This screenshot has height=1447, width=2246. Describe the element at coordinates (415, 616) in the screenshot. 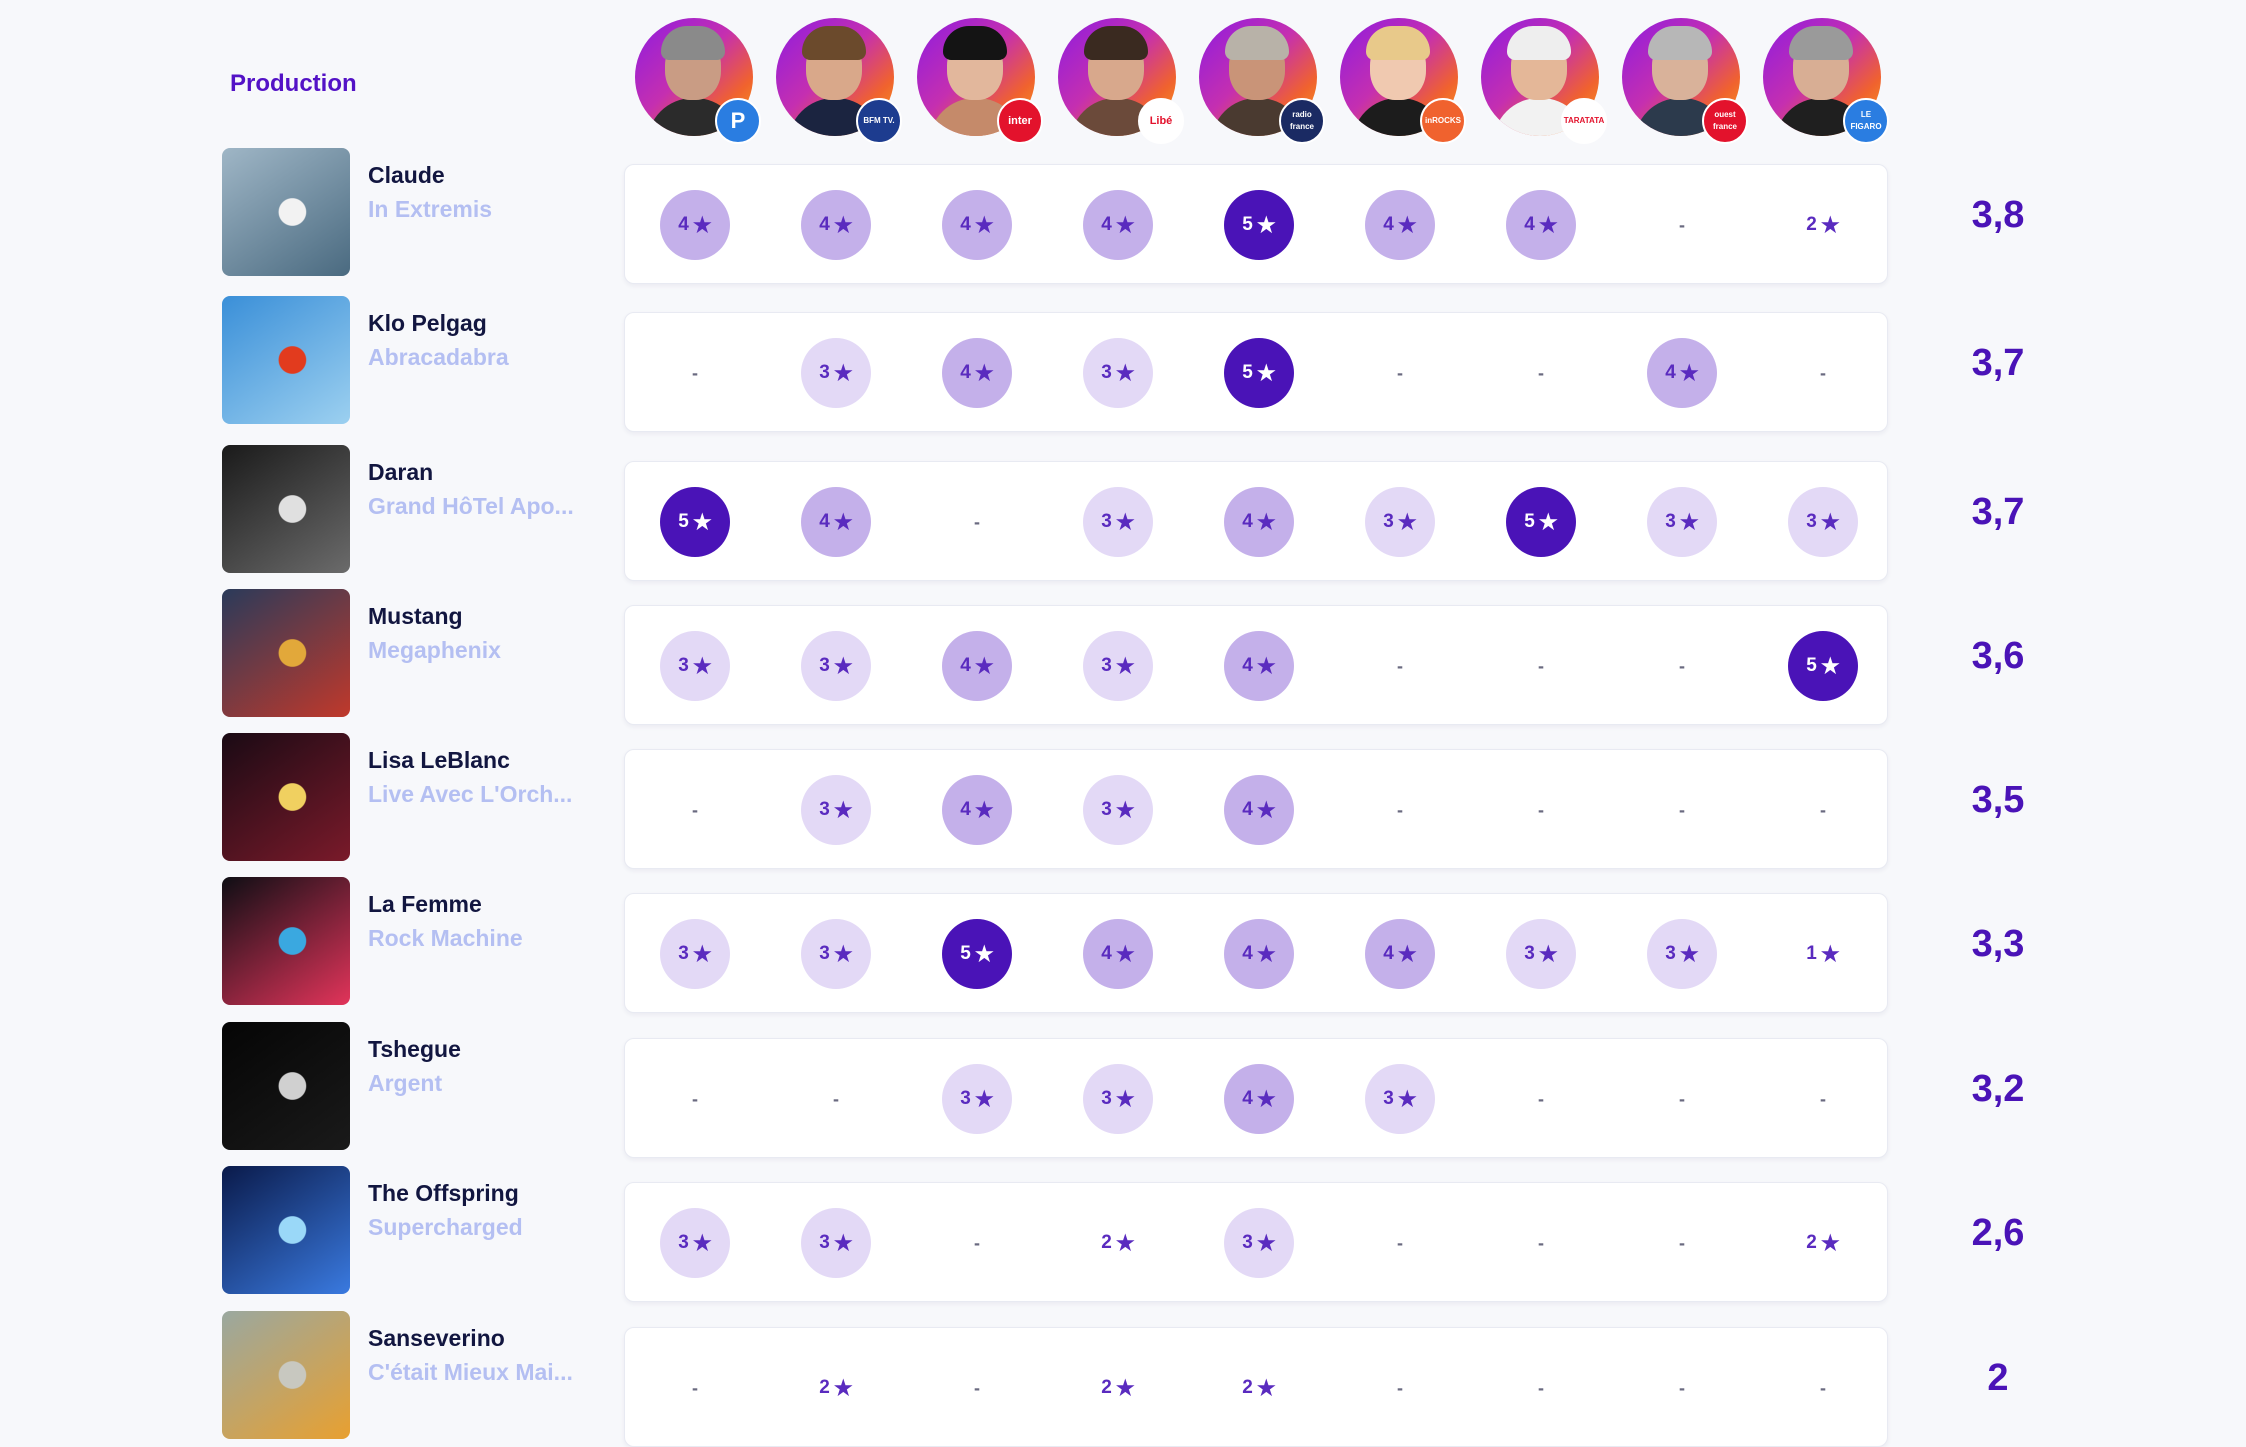

I see `artist-name: Mustang` at that location.